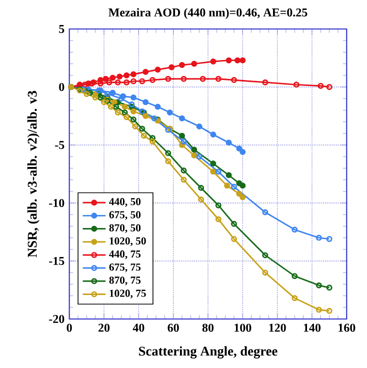 The width and height of the screenshot is (367, 368). What do you see at coordinates (56, 319) in the screenshot?
I see `y-tick-label: -20` at bounding box center [56, 319].